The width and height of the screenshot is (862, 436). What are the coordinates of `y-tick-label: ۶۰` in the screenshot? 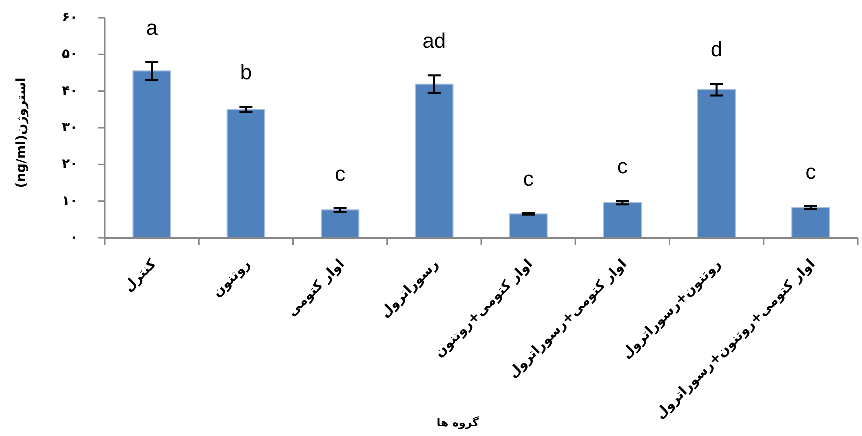 It's located at (70, 18).